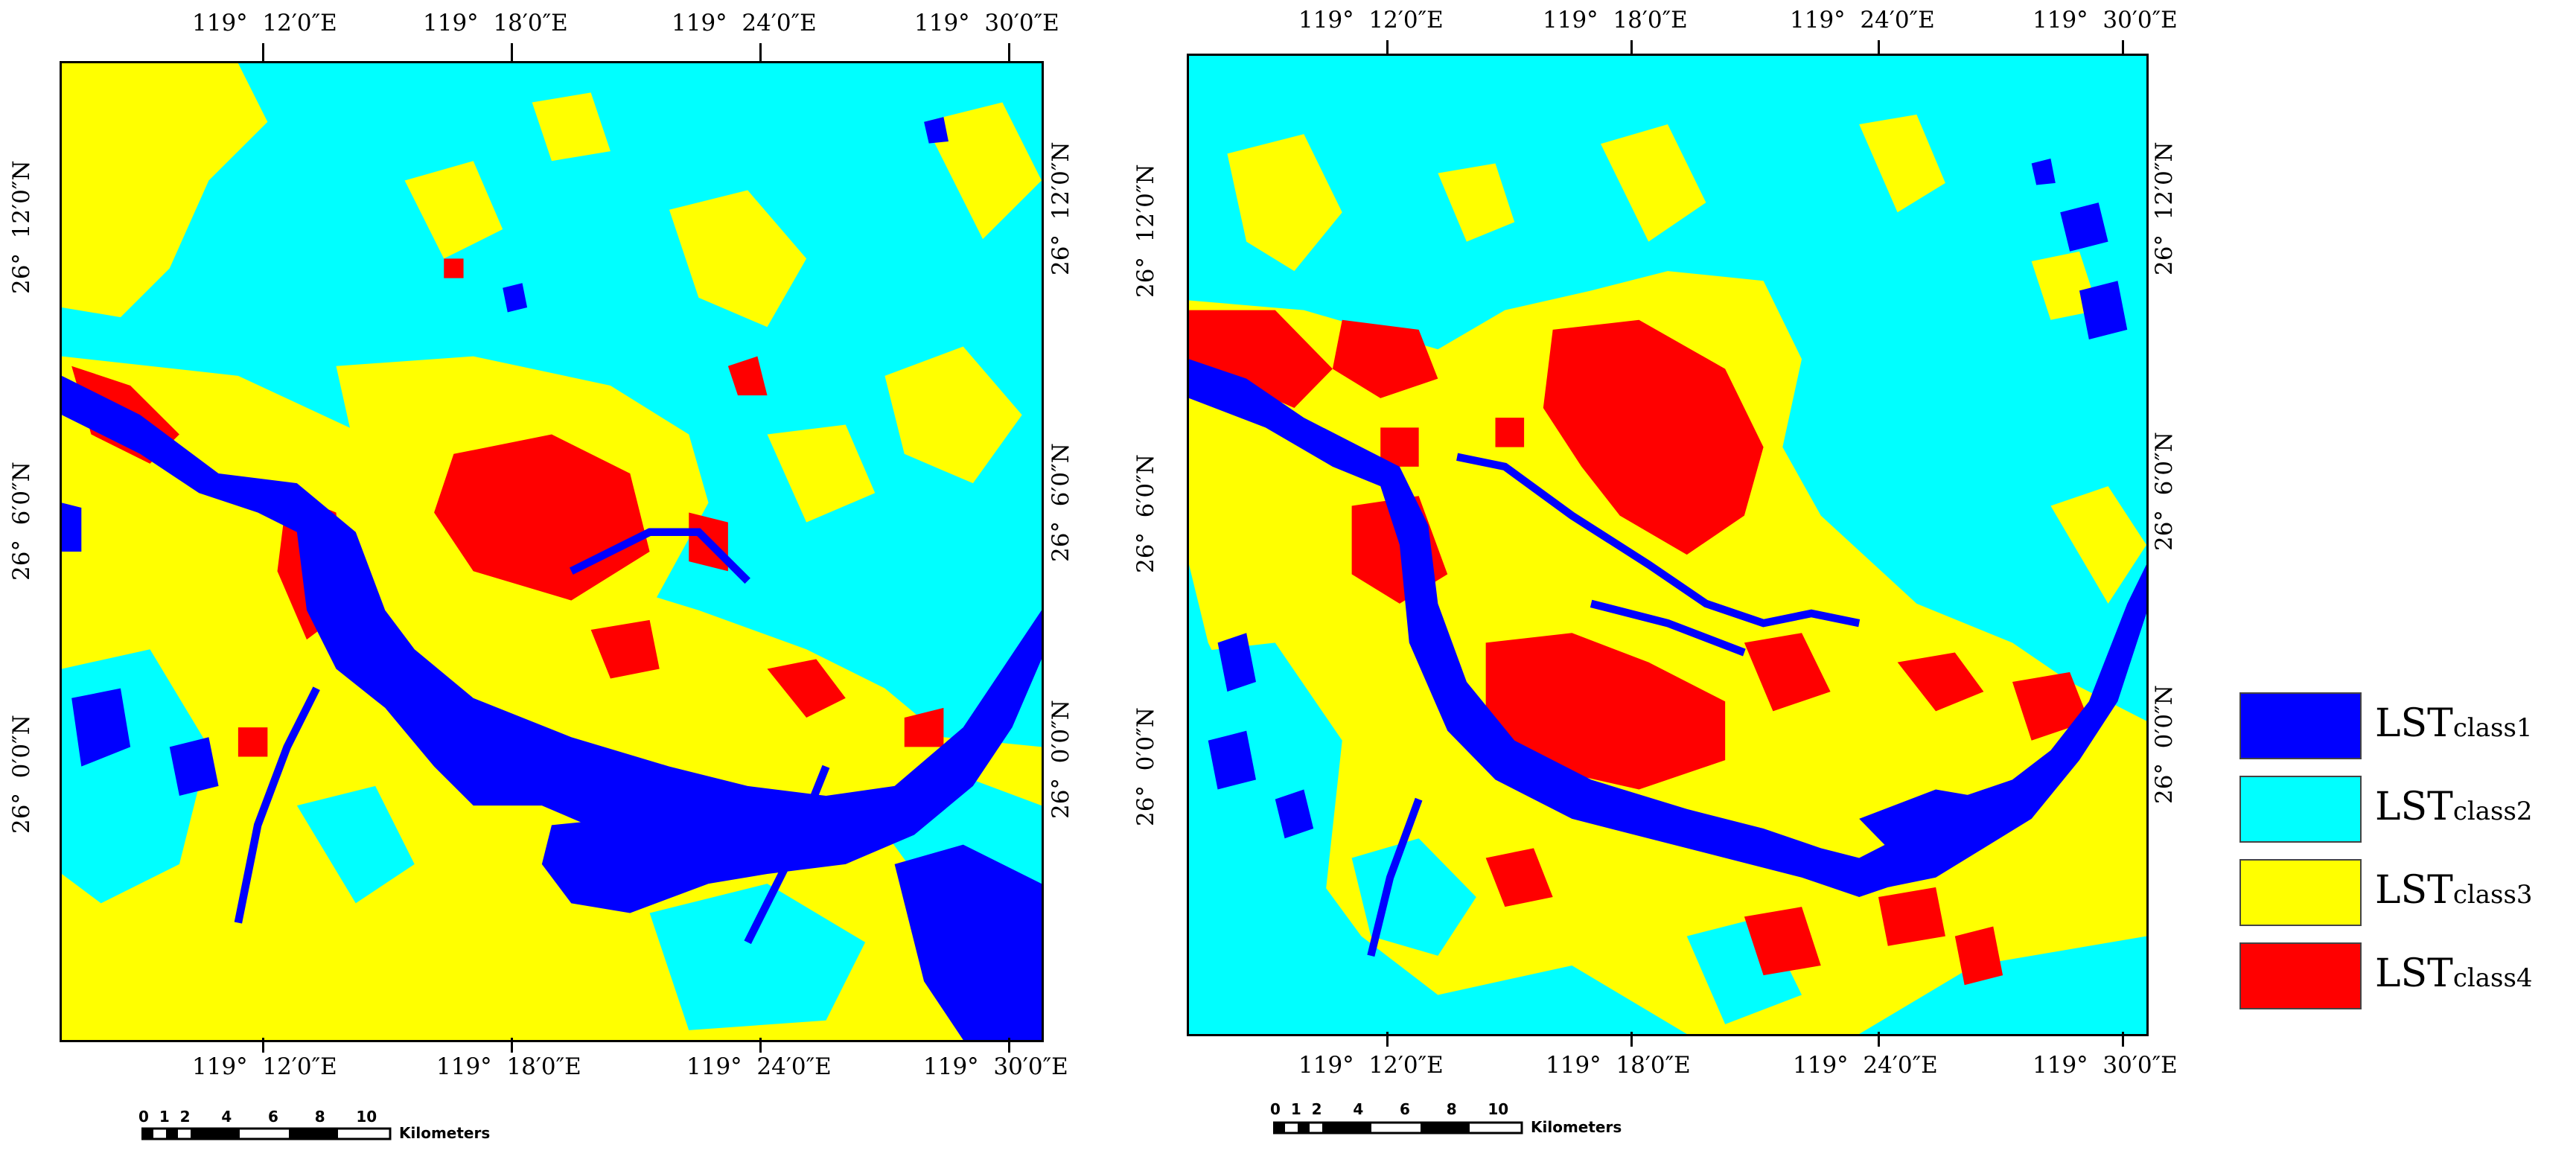  I want to click on left-top-tick-label-2: 119° 18′0″E, so click(495, 23).